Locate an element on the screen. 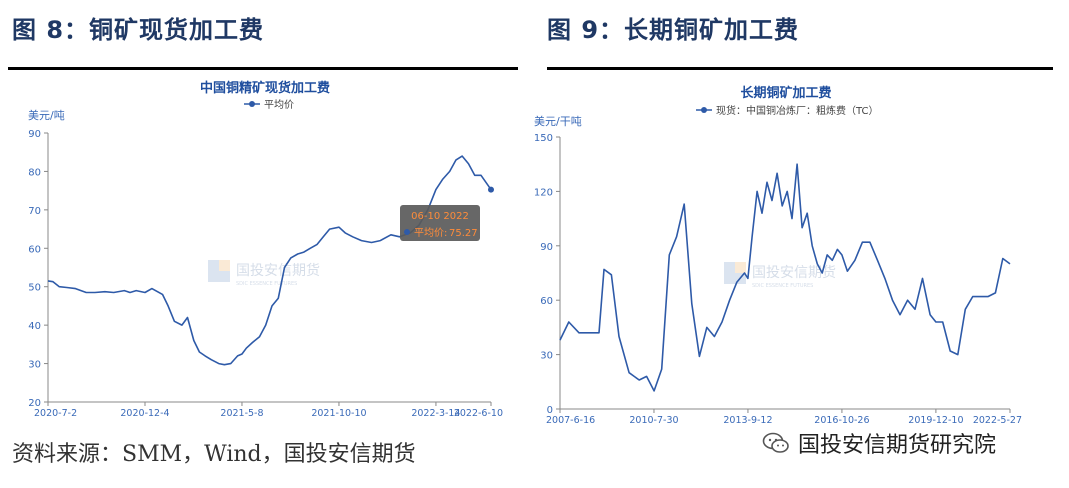 The height and width of the screenshot is (488, 1069). y-tick-label: 40 is located at coordinates (34, 326).